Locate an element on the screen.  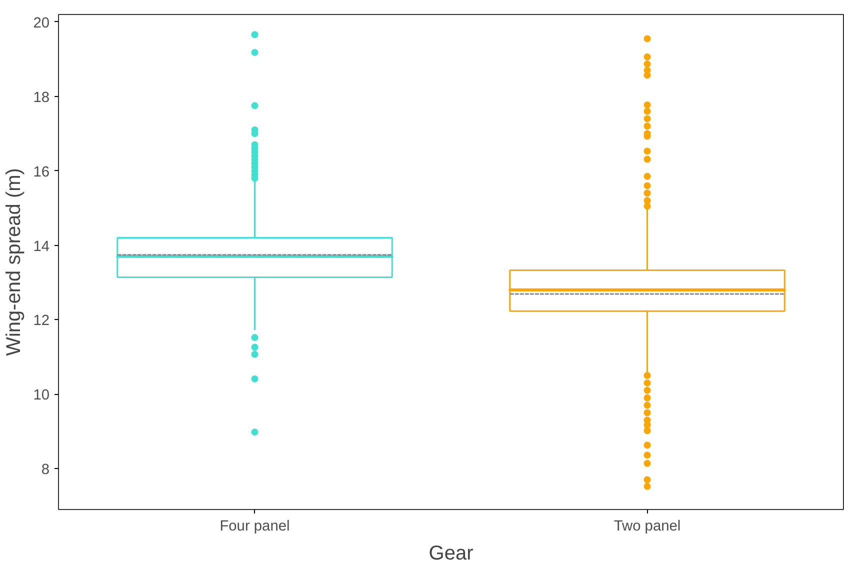
y-tick-label: 10 is located at coordinates (41, 396).